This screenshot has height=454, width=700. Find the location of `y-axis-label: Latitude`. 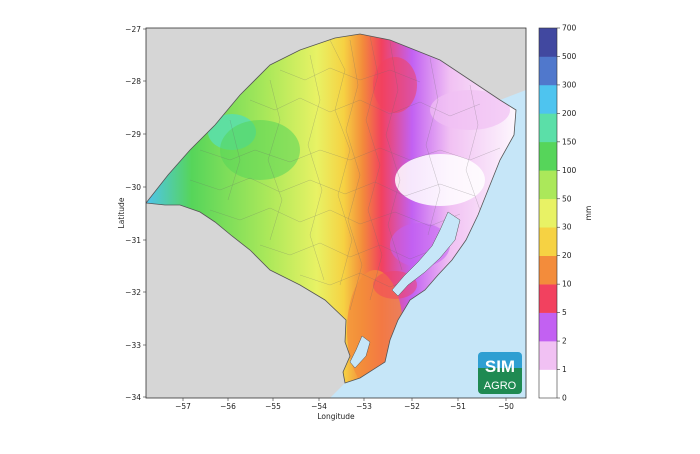

y-axis-label: Latitude is located at coordinates (121, 212).